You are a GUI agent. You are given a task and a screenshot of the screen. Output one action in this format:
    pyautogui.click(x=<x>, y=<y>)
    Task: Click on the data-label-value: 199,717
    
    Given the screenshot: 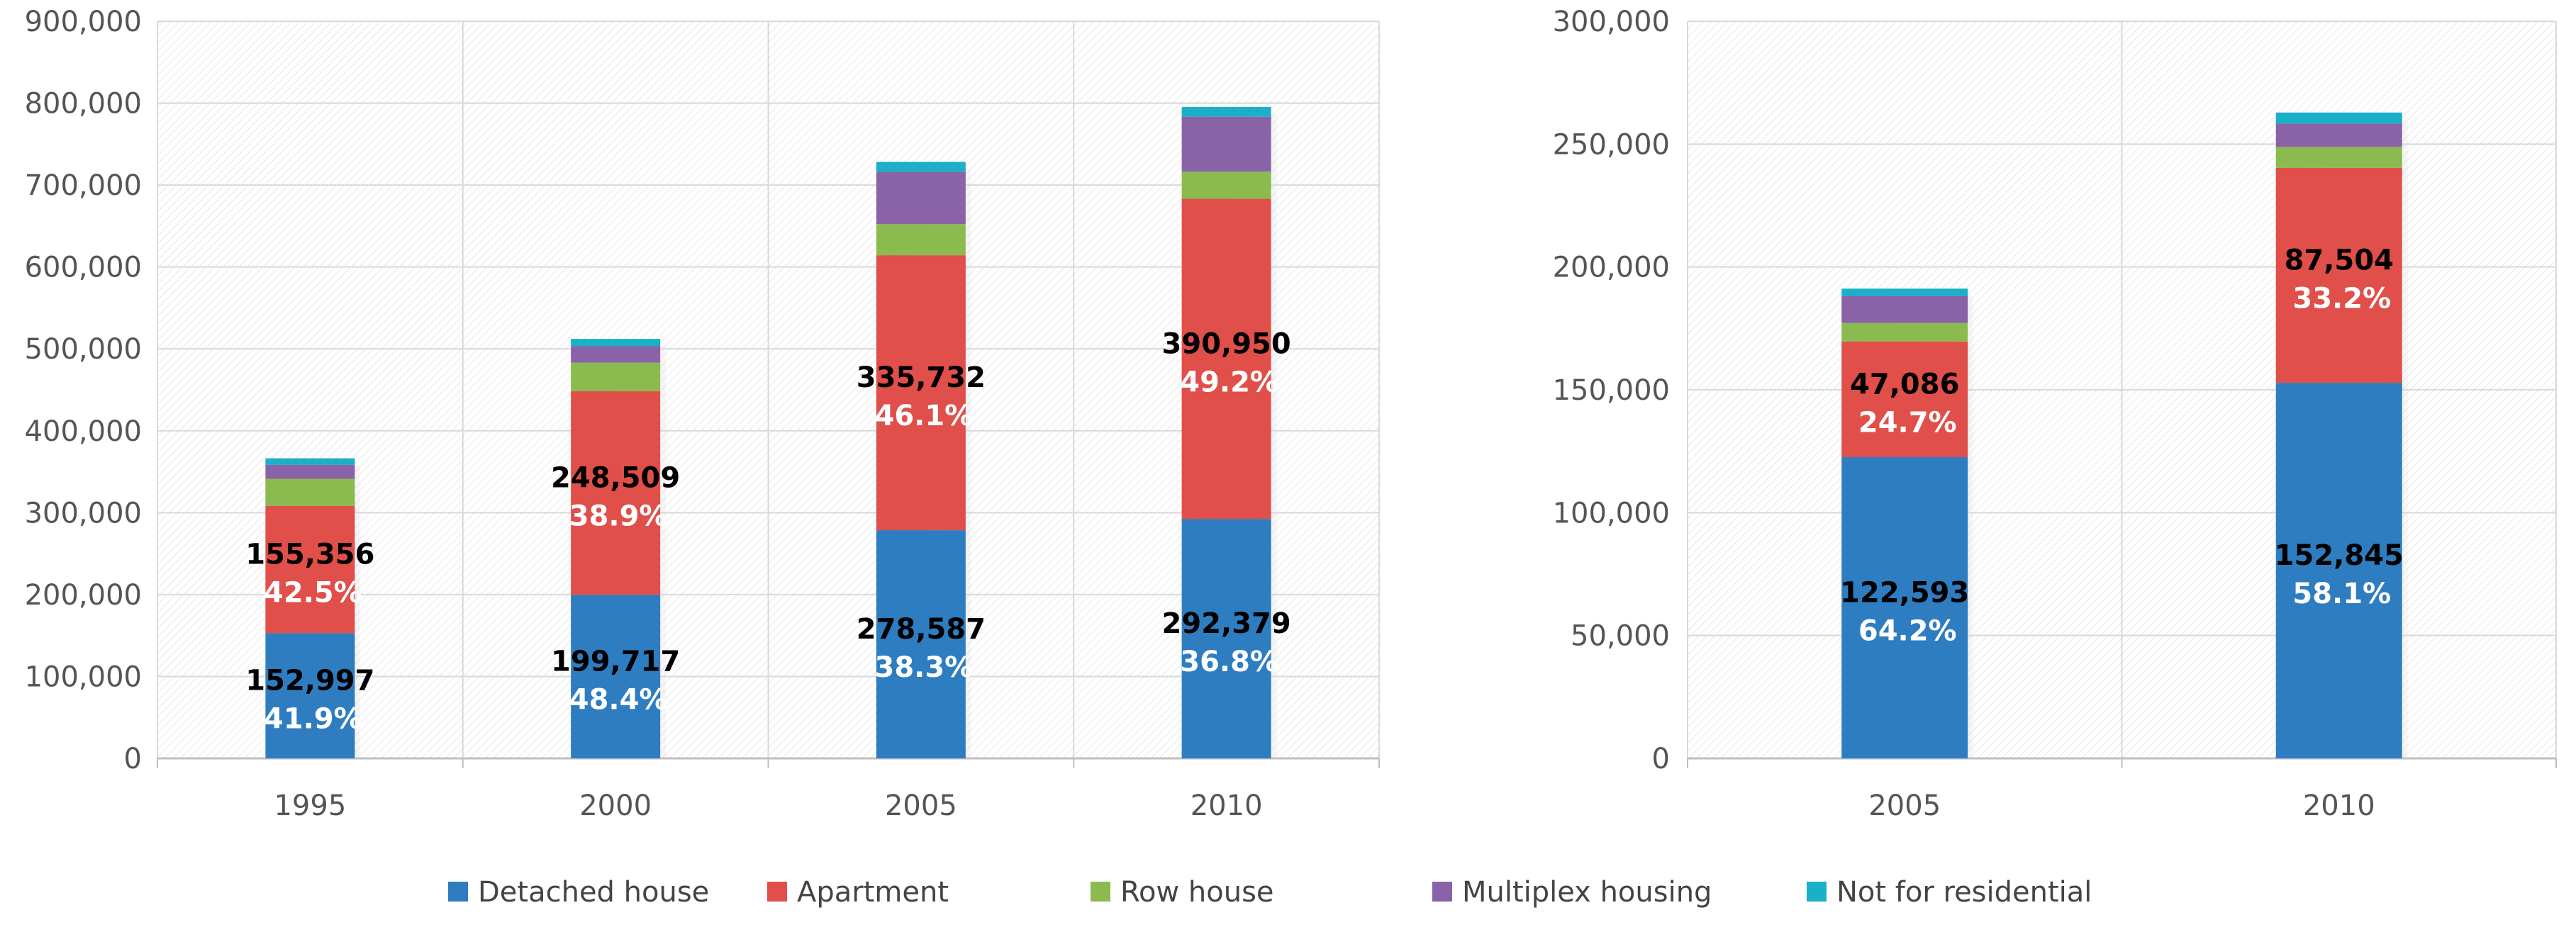 What is the action you would take?
    pyautogui.click(x=615, y=662)
    